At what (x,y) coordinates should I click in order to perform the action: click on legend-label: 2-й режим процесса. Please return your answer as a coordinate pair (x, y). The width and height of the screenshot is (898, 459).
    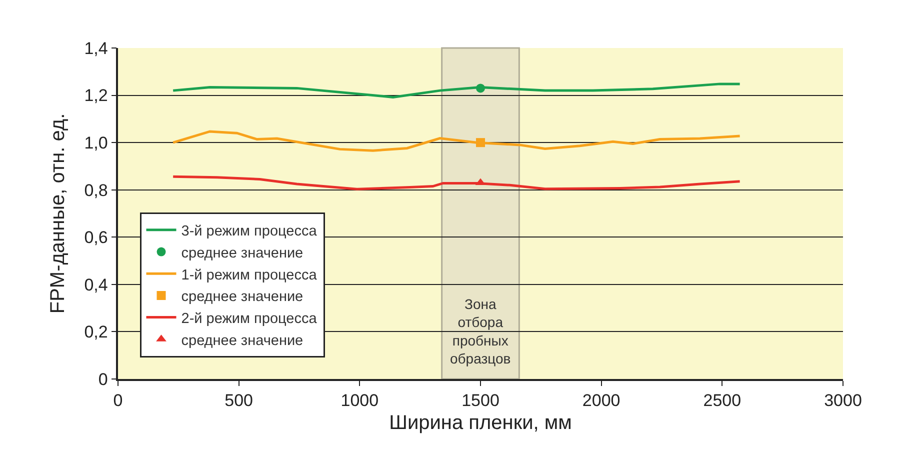
    Looking at the image, I should click on (249, 318).